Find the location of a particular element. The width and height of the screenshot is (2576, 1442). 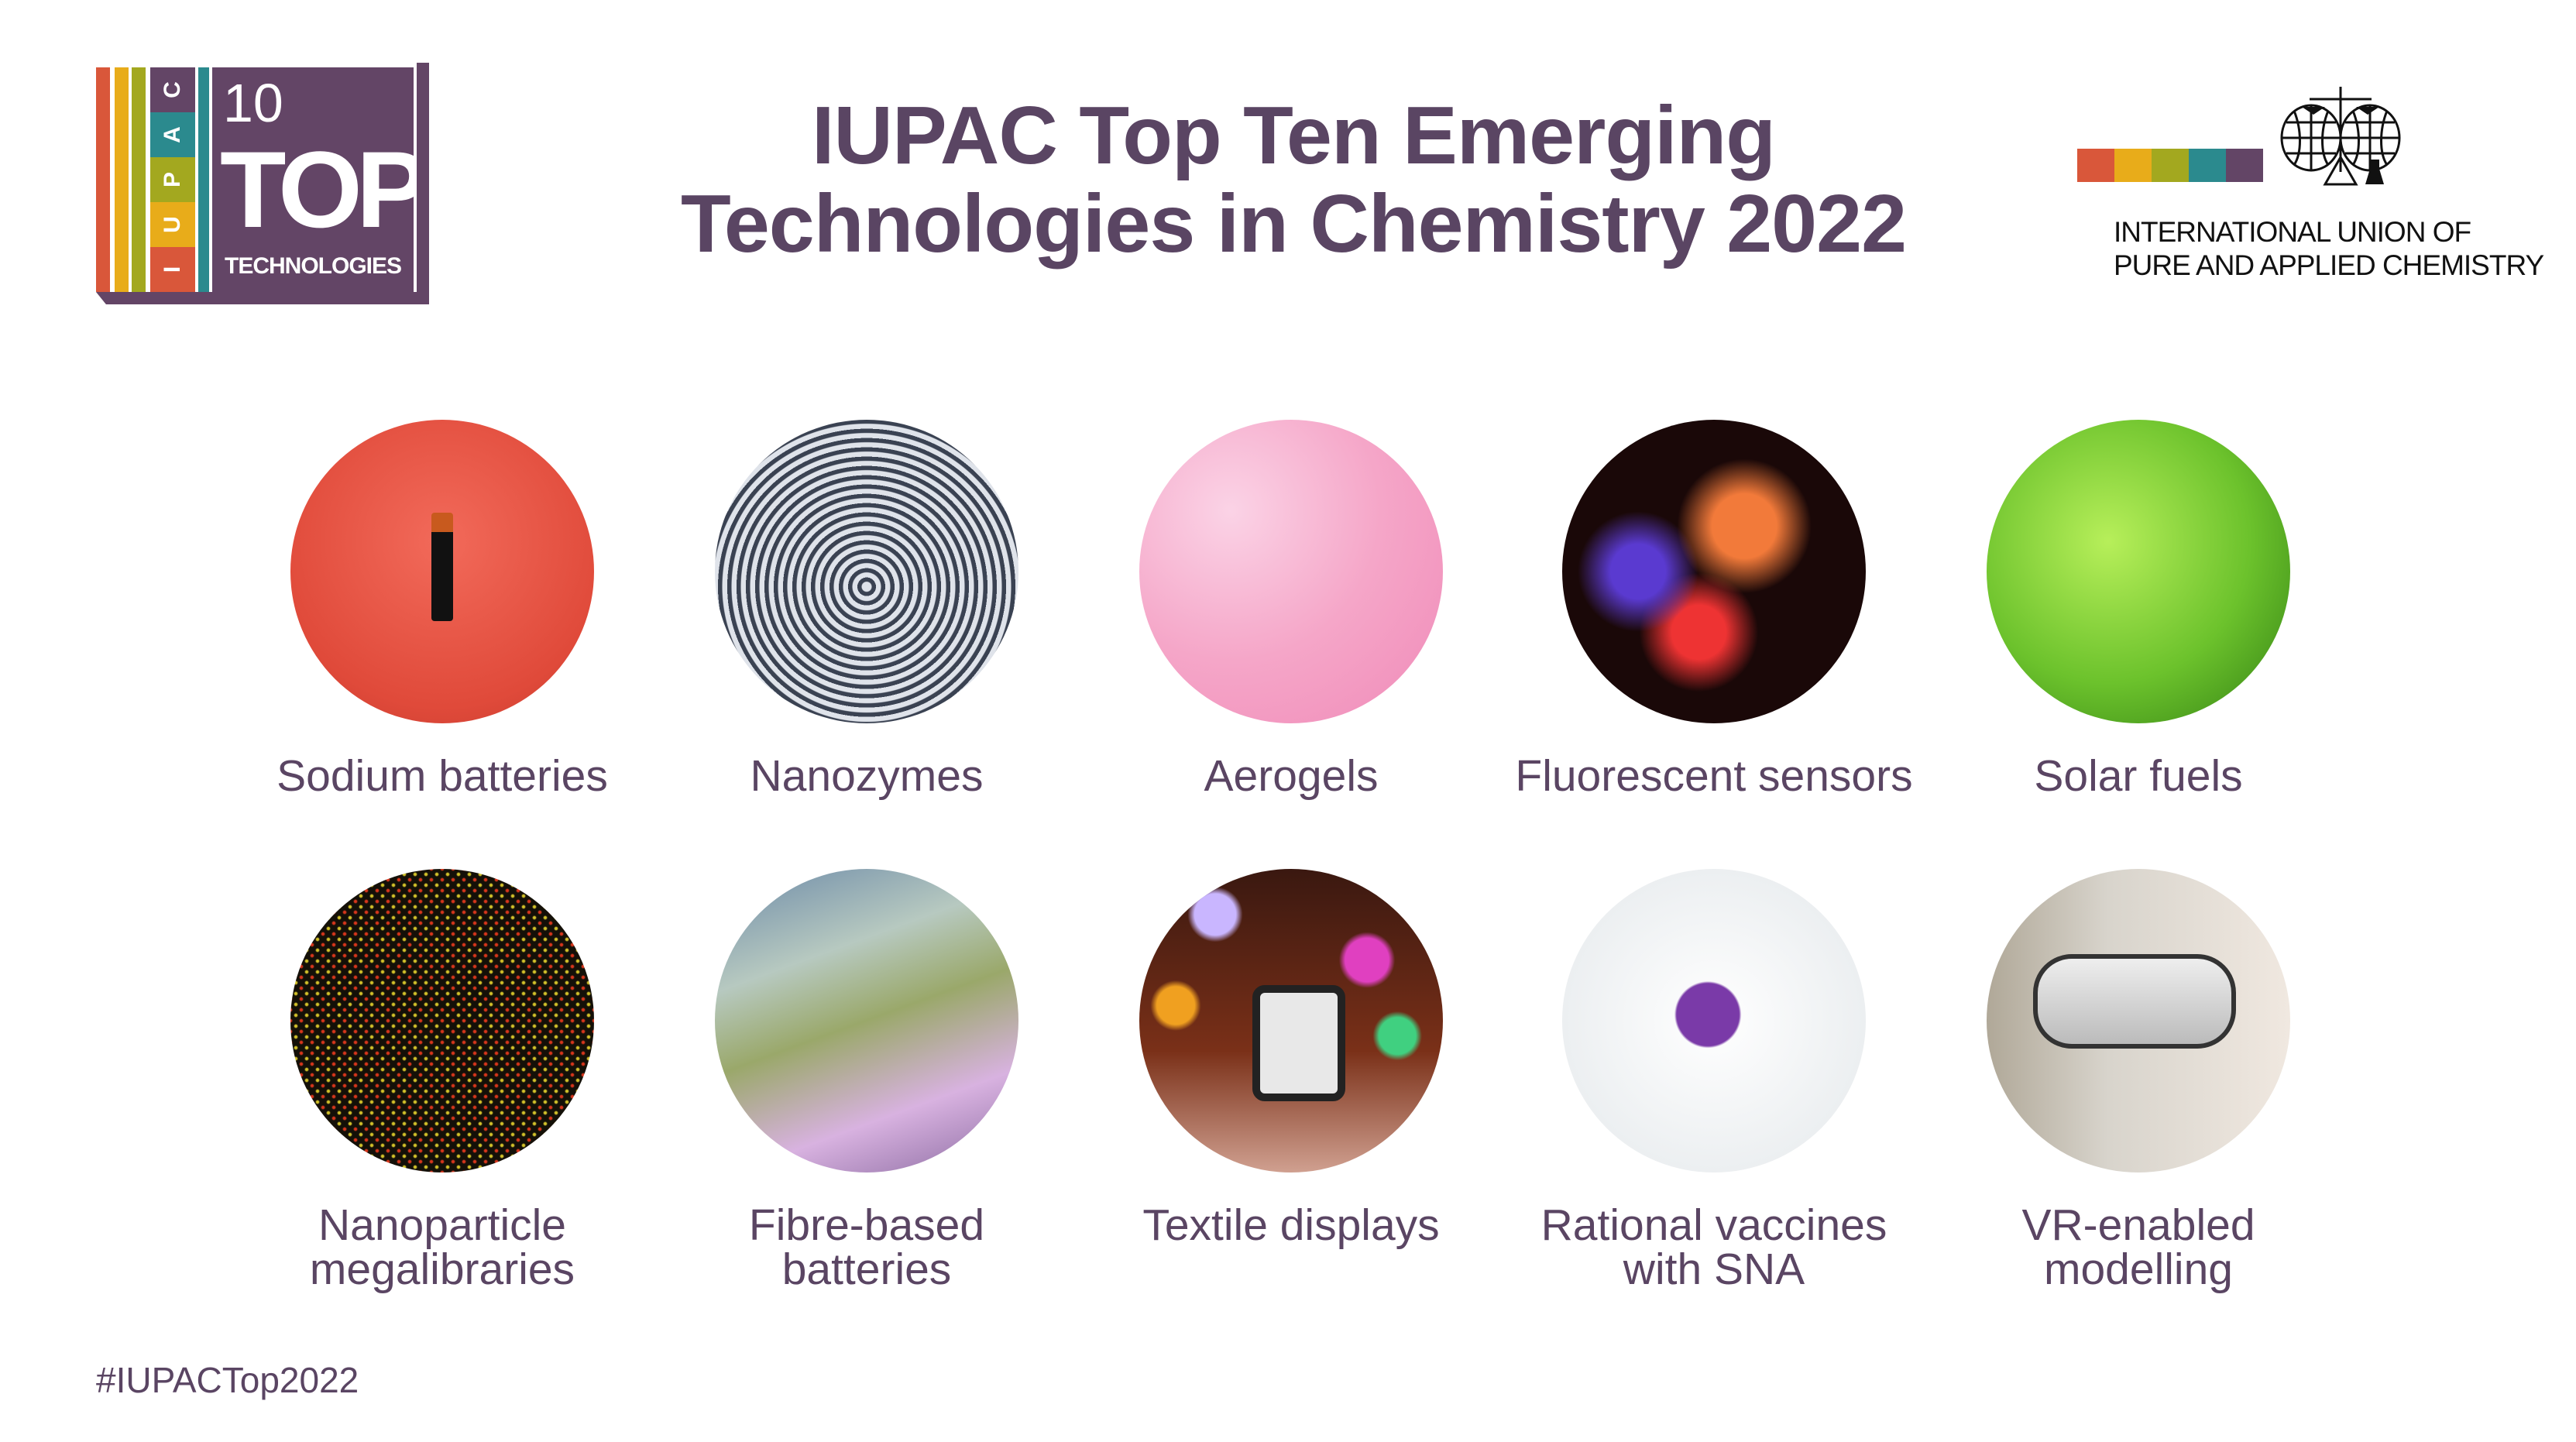

tech-label: Fibre-based is located at coordinates (866, 1225).